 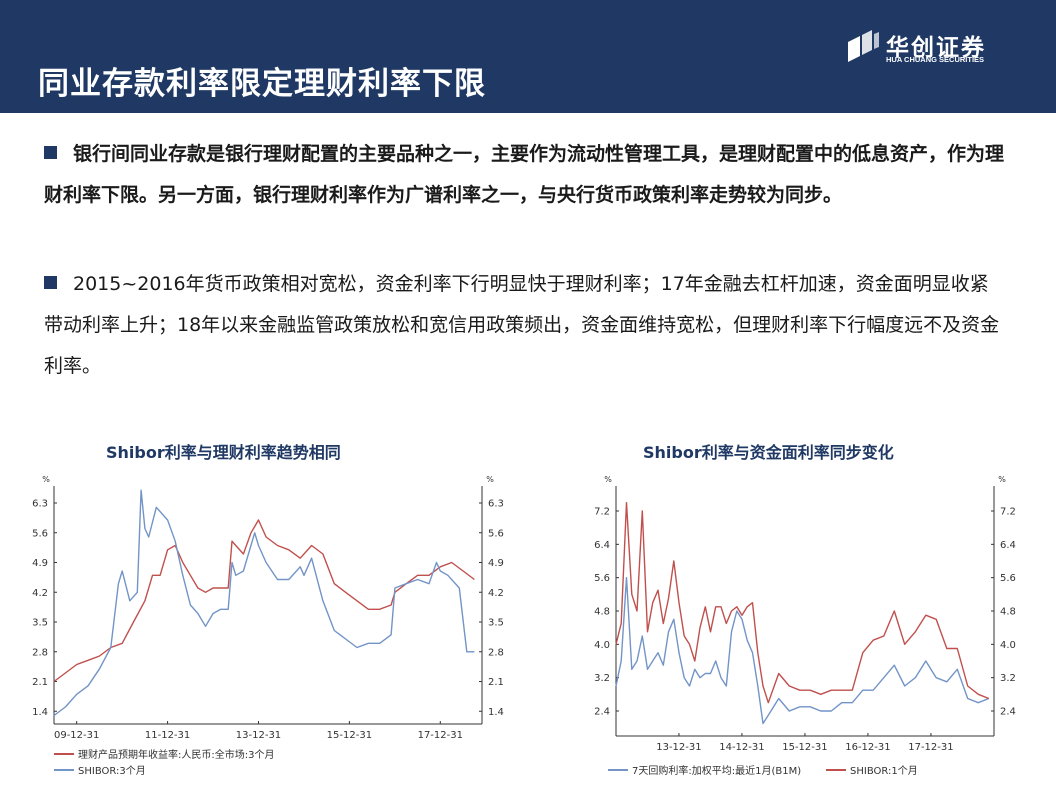 What do you see at coordinates (1008, 512) in the screenshot?
I see `y-tick-label-right: 7.2` at bounding box center [1008, 512].